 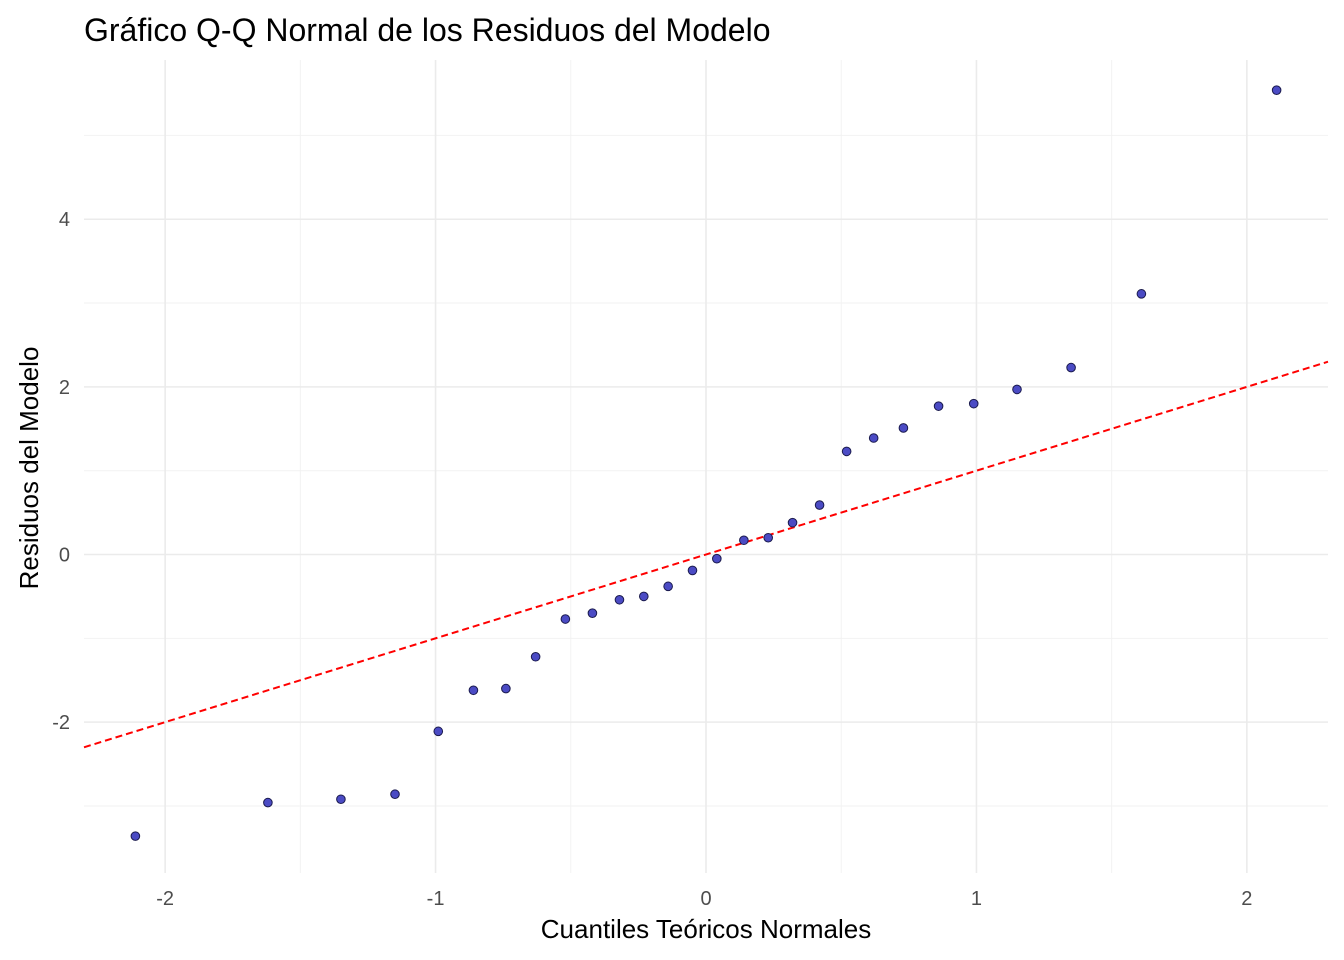 What do you see at coordinates (61, 471) in the screenshot?
I see `y-axis-ticks: -2 0 2 4` at bounding box center [61, 471].